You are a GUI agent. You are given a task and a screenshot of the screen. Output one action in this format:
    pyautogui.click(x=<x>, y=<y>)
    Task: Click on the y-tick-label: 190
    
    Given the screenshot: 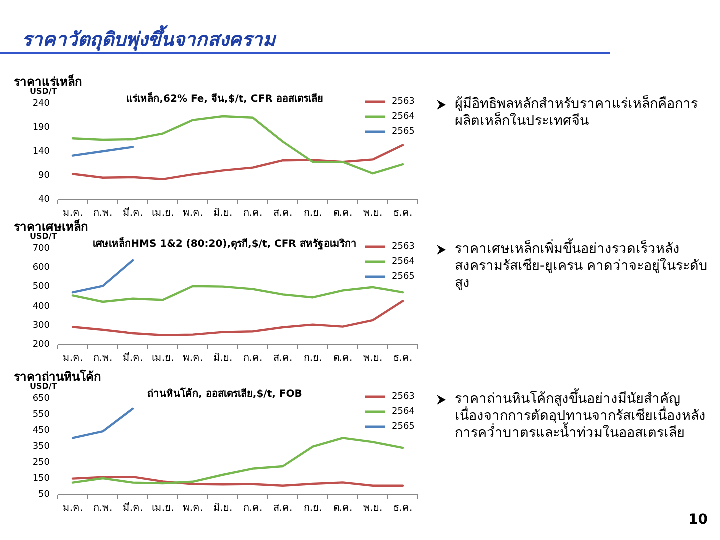 What is the action you would take?
    pyautogui.click(x=41, y=128)
    